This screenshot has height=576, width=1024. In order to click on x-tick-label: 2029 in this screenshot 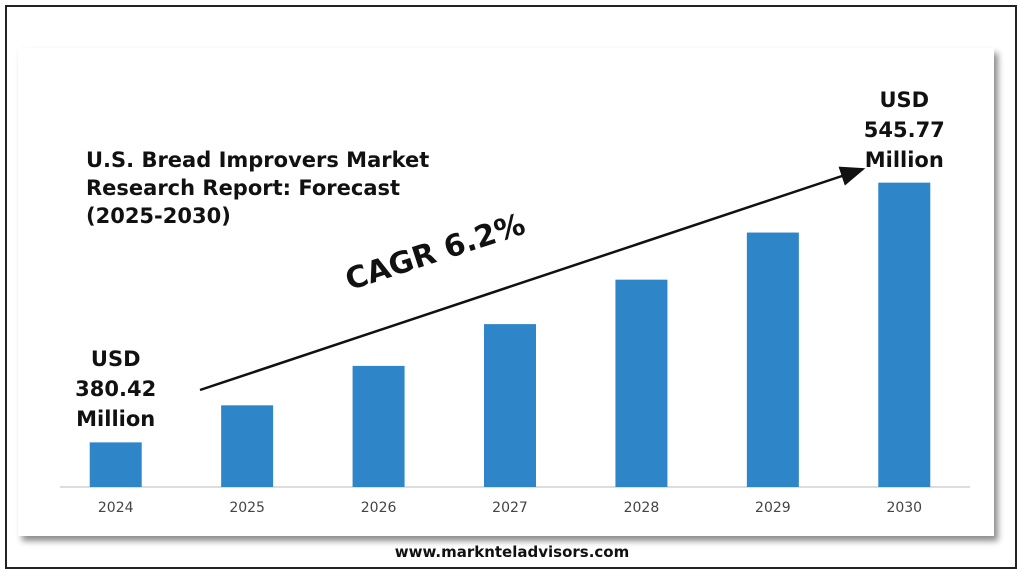, I will do `click(773, 508)`.